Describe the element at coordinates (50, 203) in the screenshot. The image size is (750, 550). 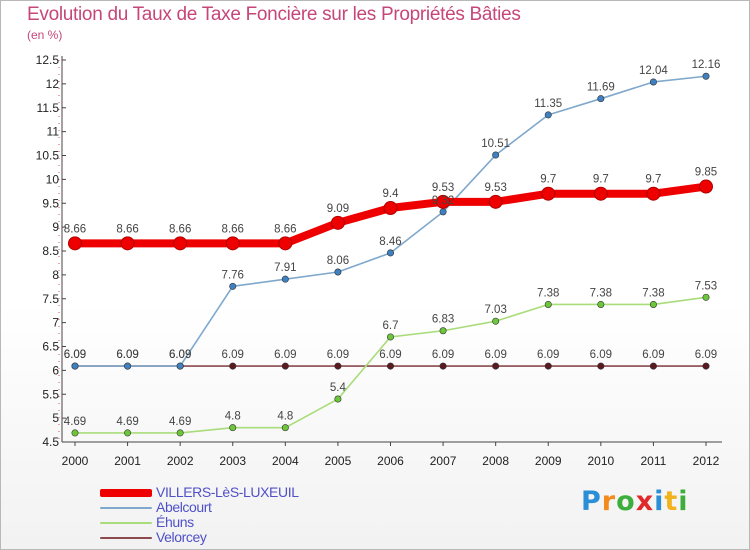
I see `y-tick-label: 9.5` at that location.